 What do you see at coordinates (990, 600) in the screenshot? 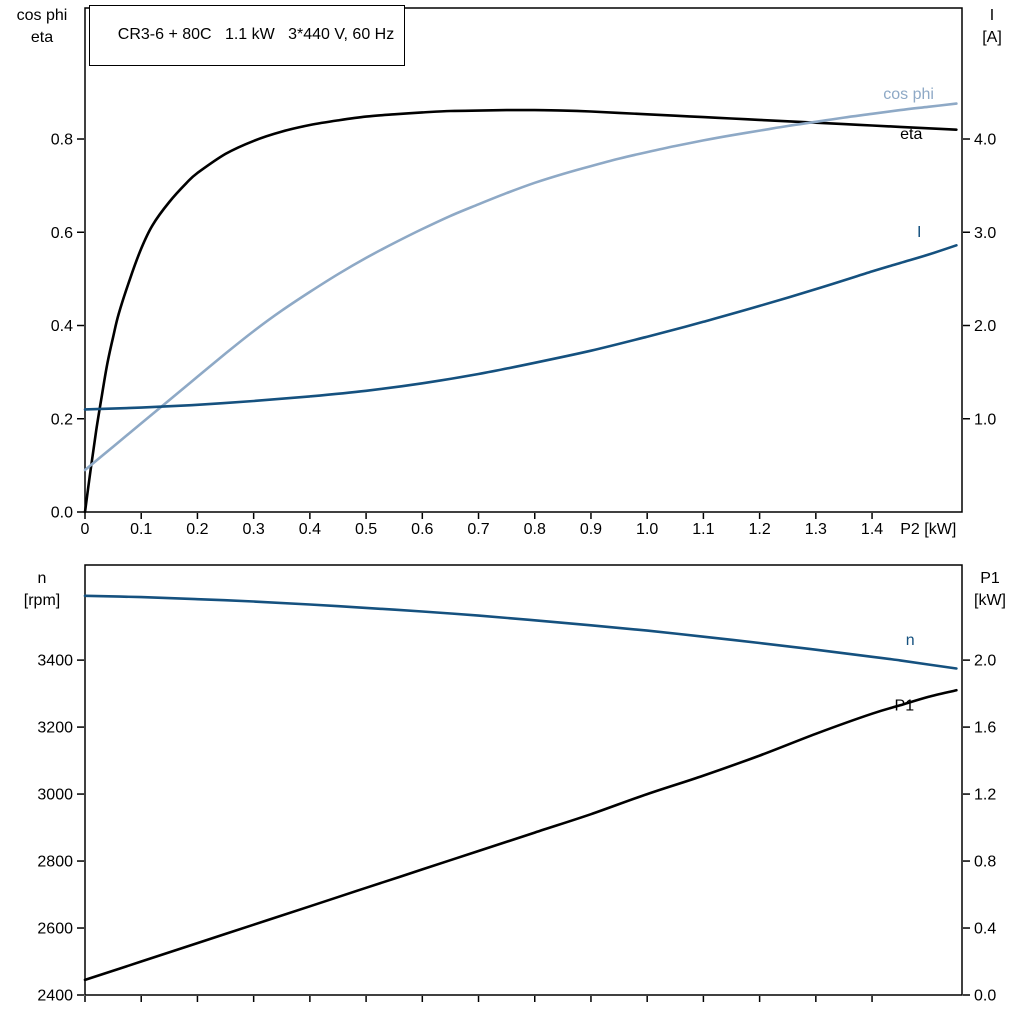
I see `bottom-right-axis-label-line2: [kW]` at bounding box center [990, 600].